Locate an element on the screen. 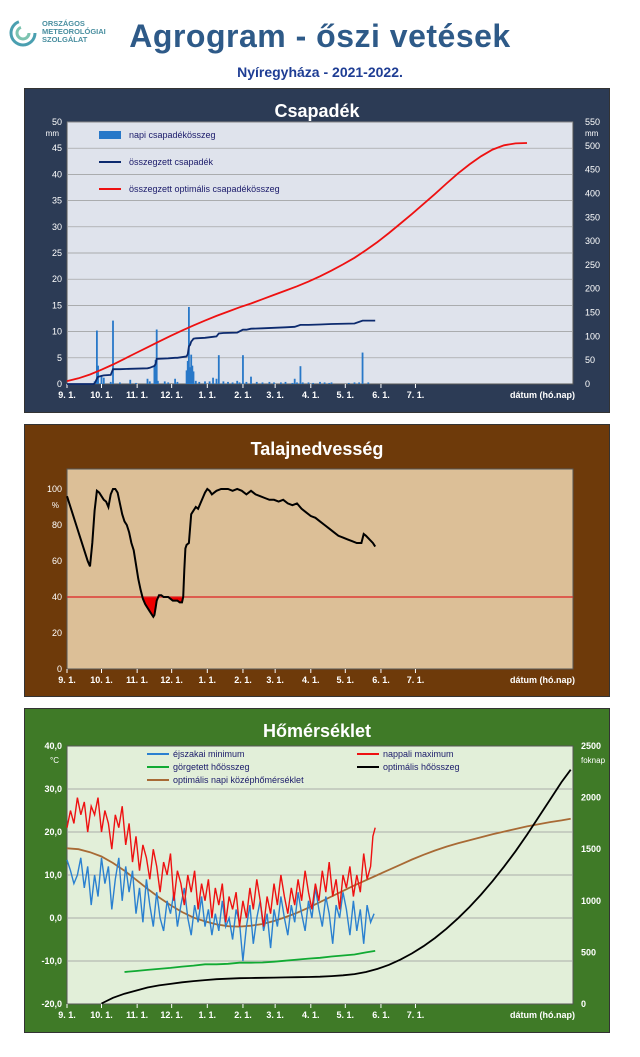 The width and height of the screenshot is (640, 1057). logo-line: ORSZÁGOS is located at coordinates (63, 23).